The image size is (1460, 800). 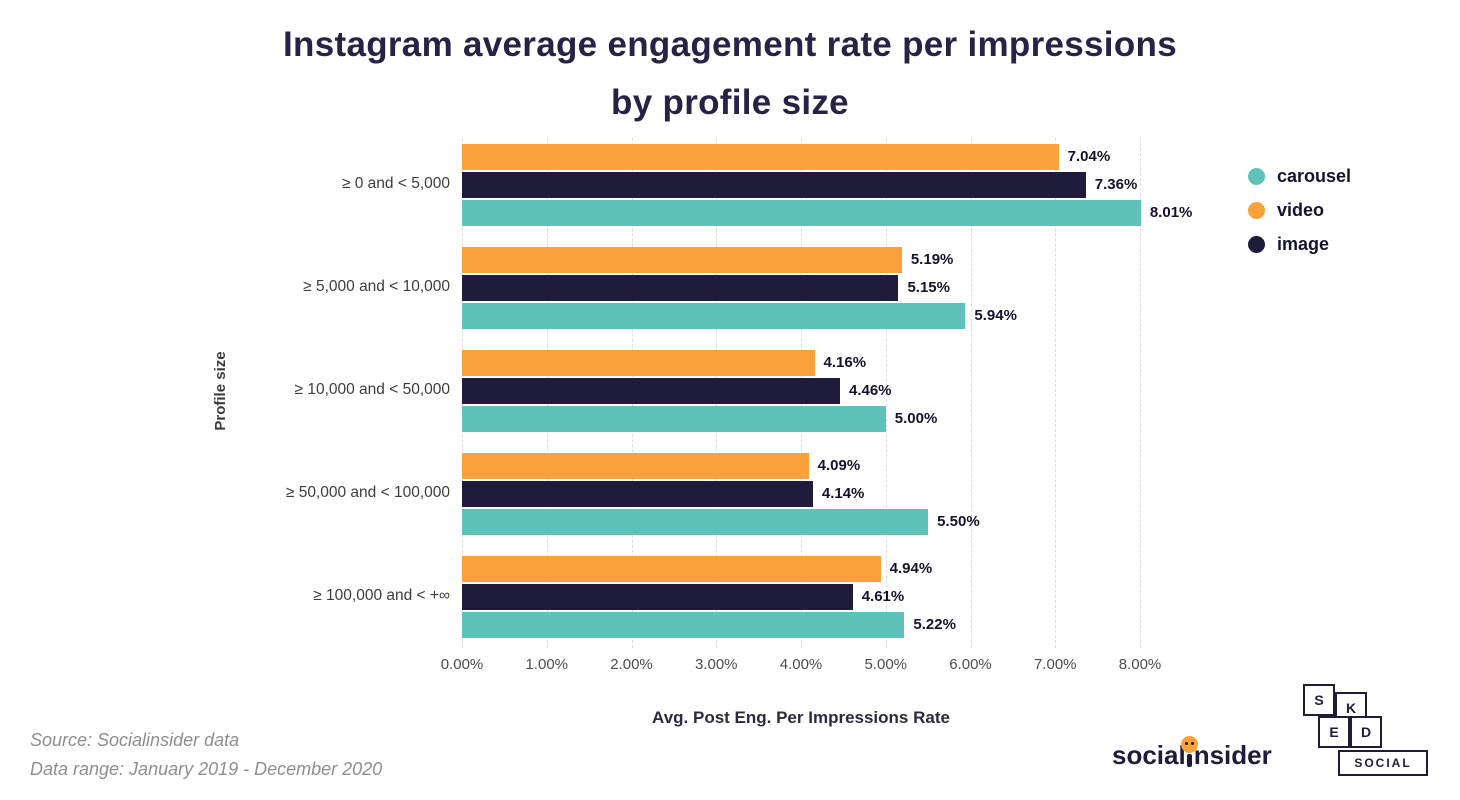 What do you see at coordinates (1334, 732) in the screenshot?
I see `sked-box-e: E` at bounding box center [1334, 732].